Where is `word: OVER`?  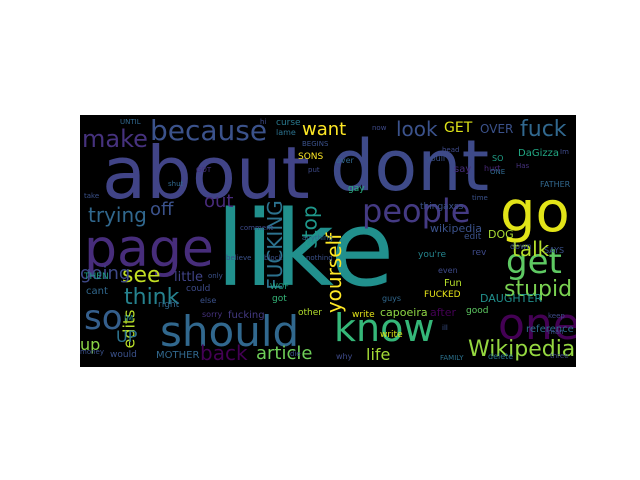
word: OVER is located at coordinates (497, 129).